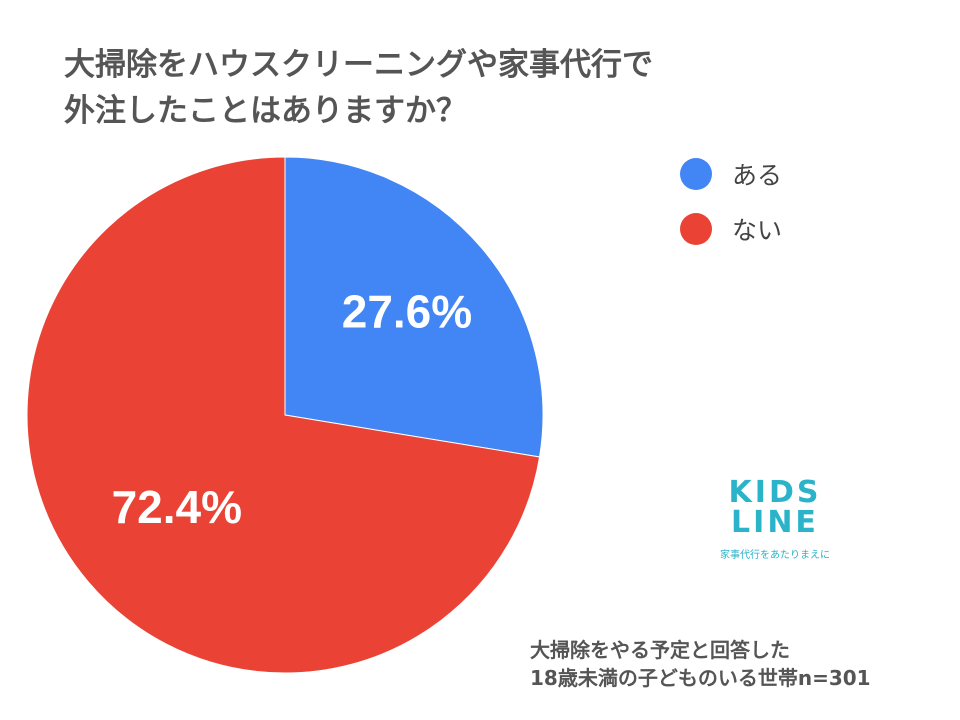 This screenshot has height=720, width=960. Describe the element at coordinates (775, 522) in the screenshot. I see `logo-line-2: LINE` at that location.